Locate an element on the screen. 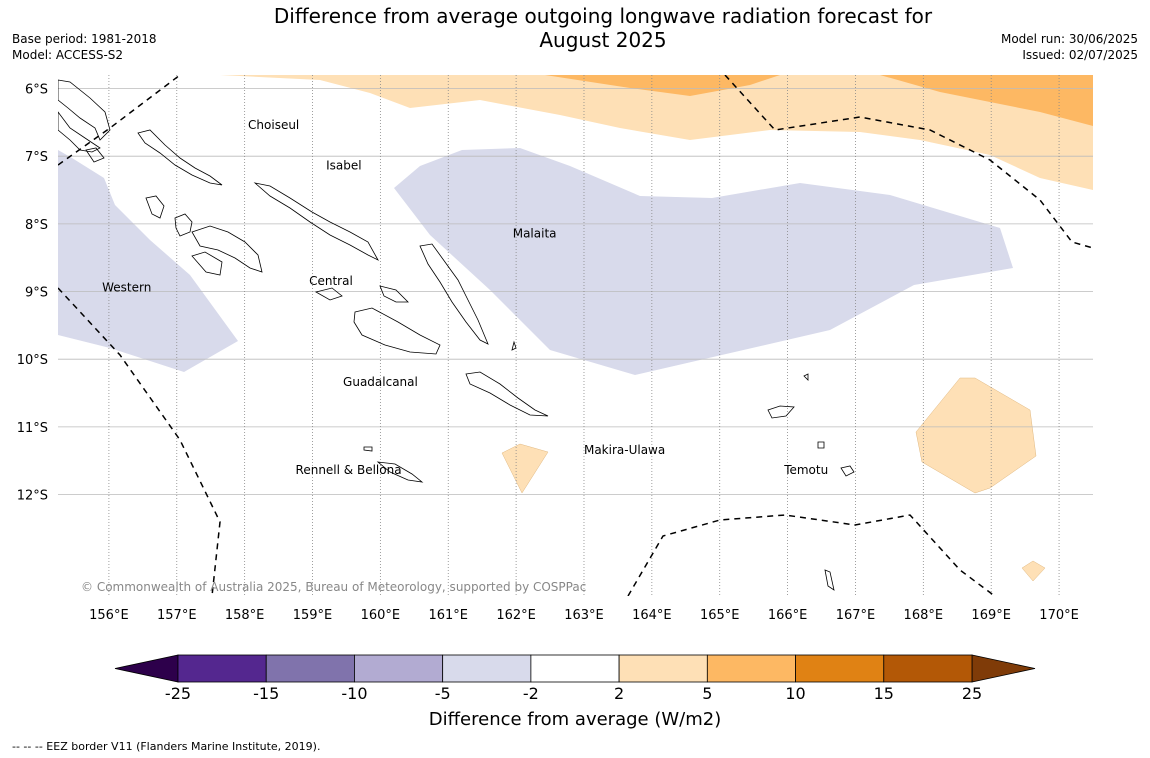  lon-tick-label: 159°E is located at coordinates (313, 615).